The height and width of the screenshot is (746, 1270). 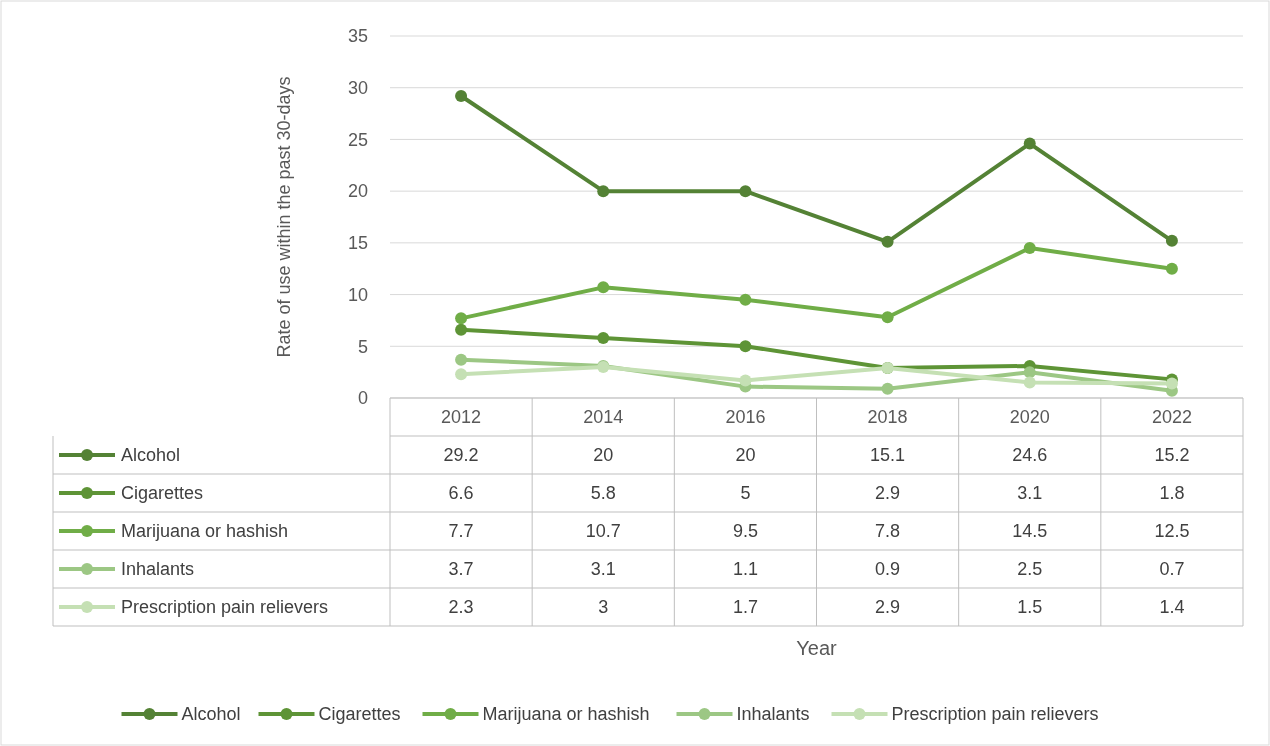 I want to click on y-tick-label: 0, so click(x=362, y=398).